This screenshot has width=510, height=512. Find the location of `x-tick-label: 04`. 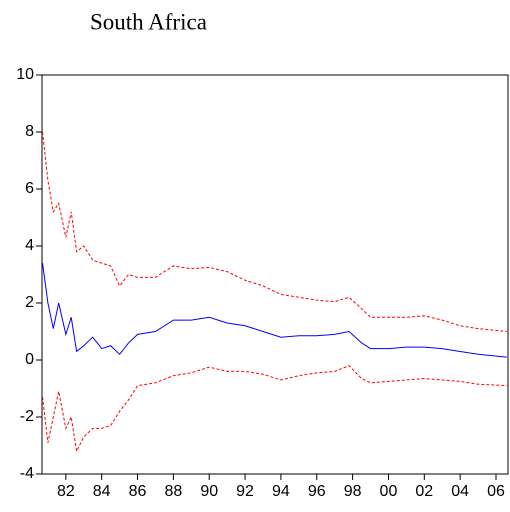

x-tick-label: 04 is located at coordinates (460, 491).